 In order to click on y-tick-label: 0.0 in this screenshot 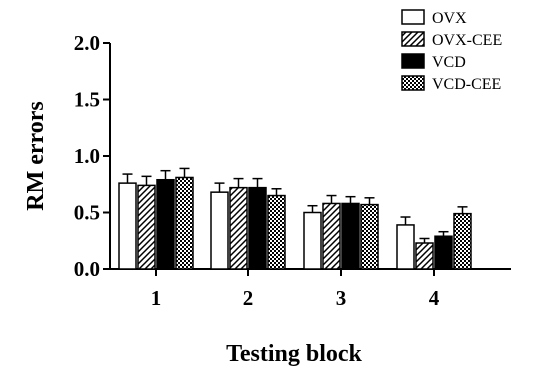, I will do `click(87, 269)`.